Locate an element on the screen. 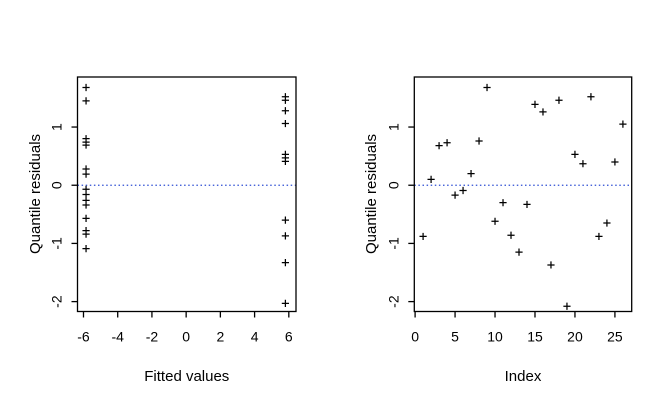 The height and width of the screenshot is (409, 672). left-plot-ylabel: Quantile residuals is located at coordinates (35, 194).